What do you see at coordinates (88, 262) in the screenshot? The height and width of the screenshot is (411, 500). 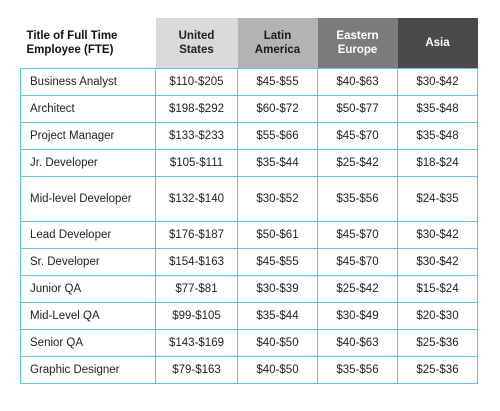 I see `role-title: Sr. Developer` at bounding box center [88, 262].